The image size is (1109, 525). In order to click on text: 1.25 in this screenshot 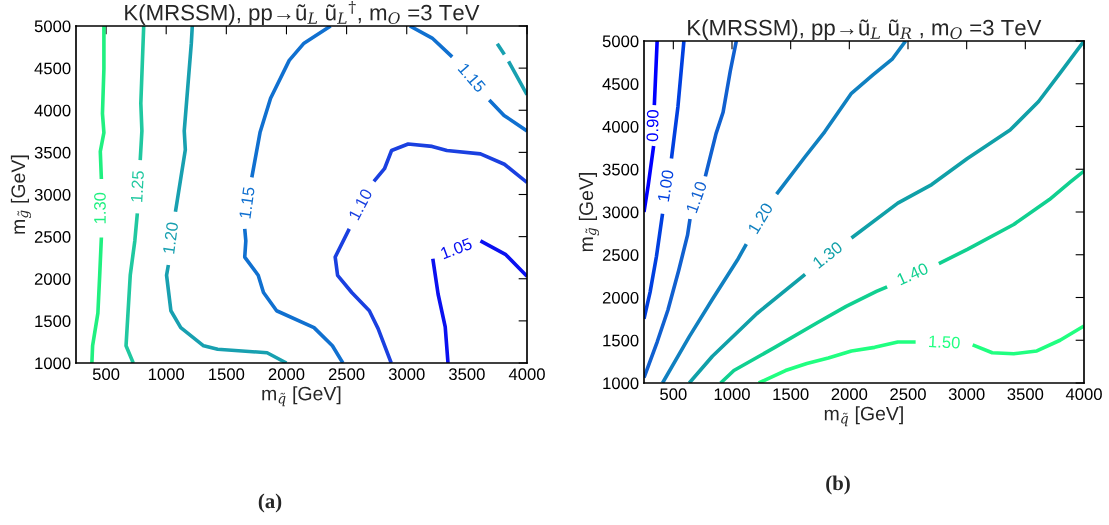, I will do `click(137, 186)`.